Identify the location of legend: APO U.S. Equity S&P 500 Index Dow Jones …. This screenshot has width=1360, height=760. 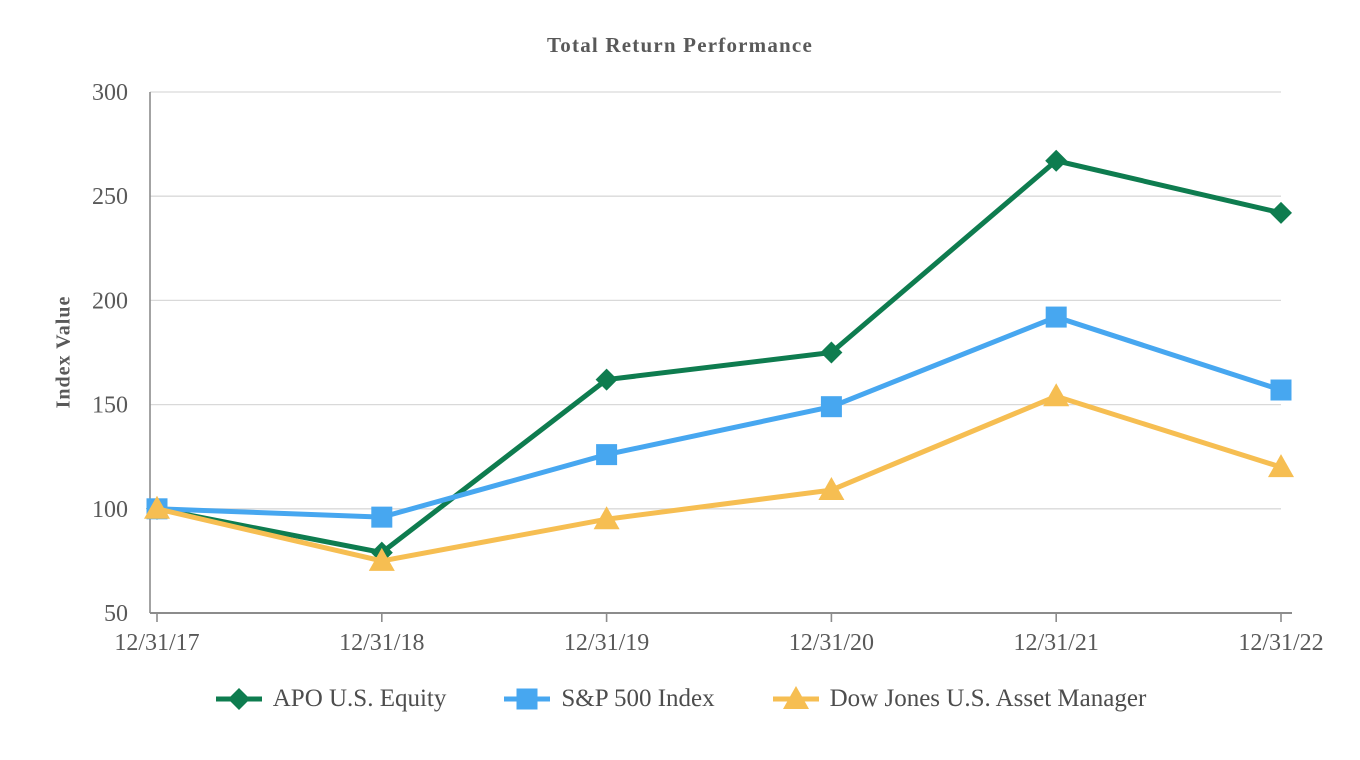
(680, 699).